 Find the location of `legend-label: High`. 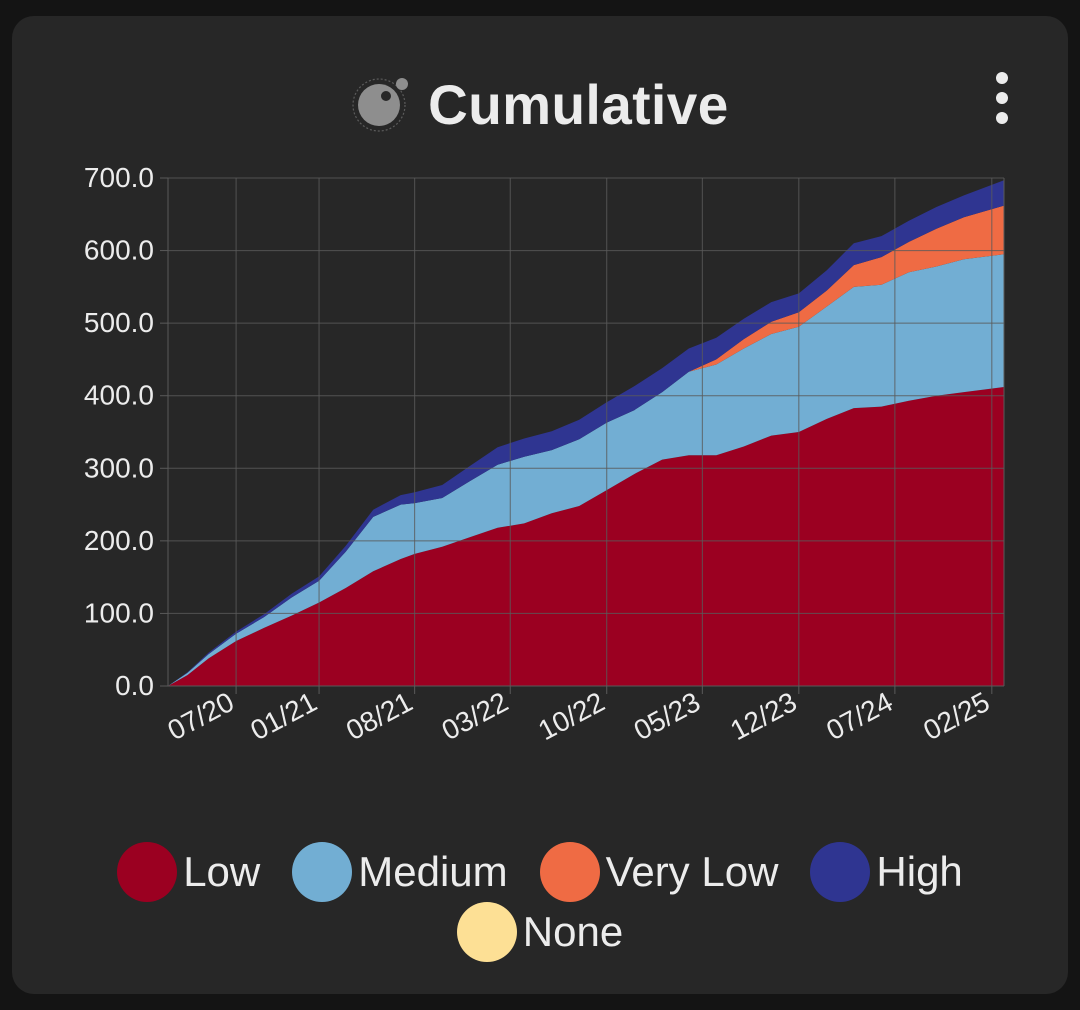

legend-label: High is located at coordinates (919, 871).